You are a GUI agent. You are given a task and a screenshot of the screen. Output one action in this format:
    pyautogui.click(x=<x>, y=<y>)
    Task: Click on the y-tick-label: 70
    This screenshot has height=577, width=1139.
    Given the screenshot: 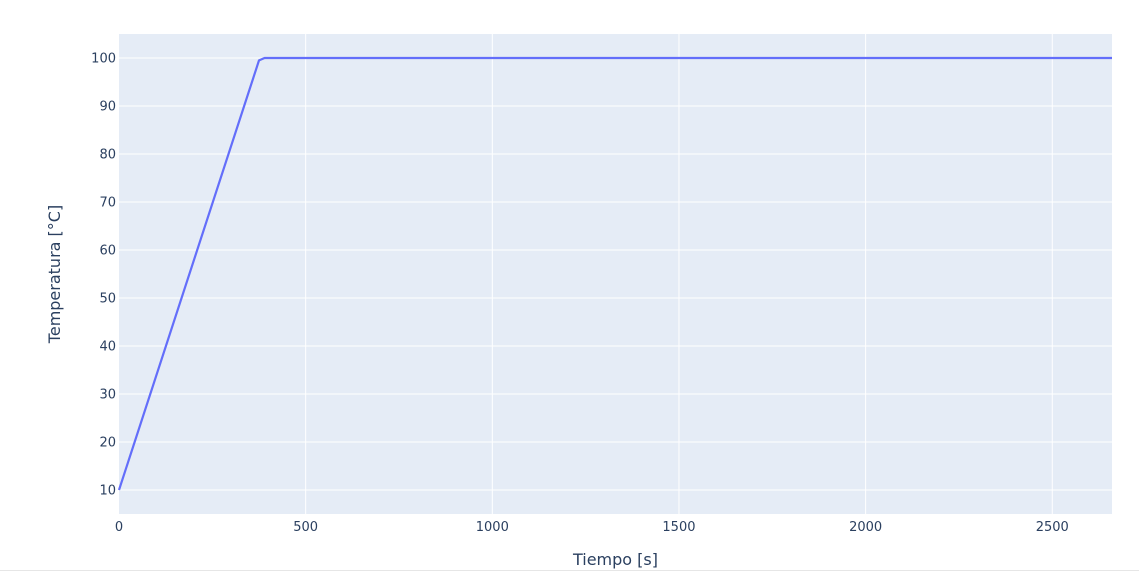 What is the action you would take?
    pyautogui.click(x=107, y=203)
    